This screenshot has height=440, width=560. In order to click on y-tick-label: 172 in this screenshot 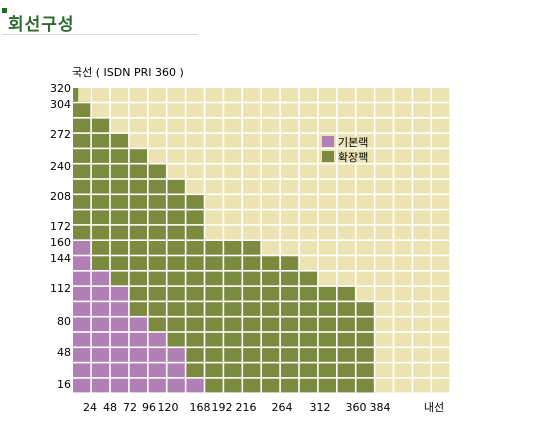, I will do `click(60, 226)`.